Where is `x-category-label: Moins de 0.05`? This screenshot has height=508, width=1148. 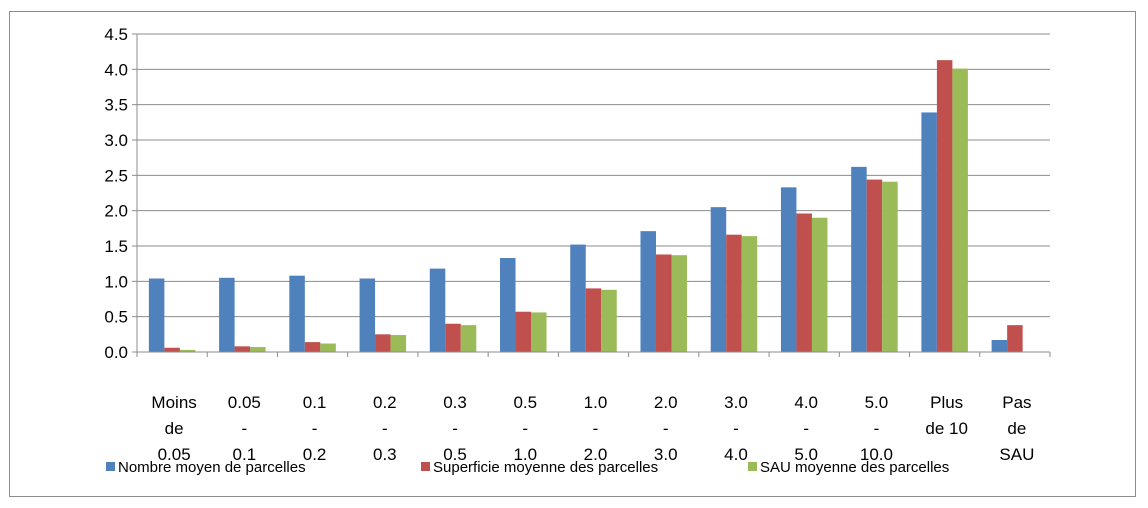 x-category-label: Moins de 0.05 is located at coordinates (173, 428).